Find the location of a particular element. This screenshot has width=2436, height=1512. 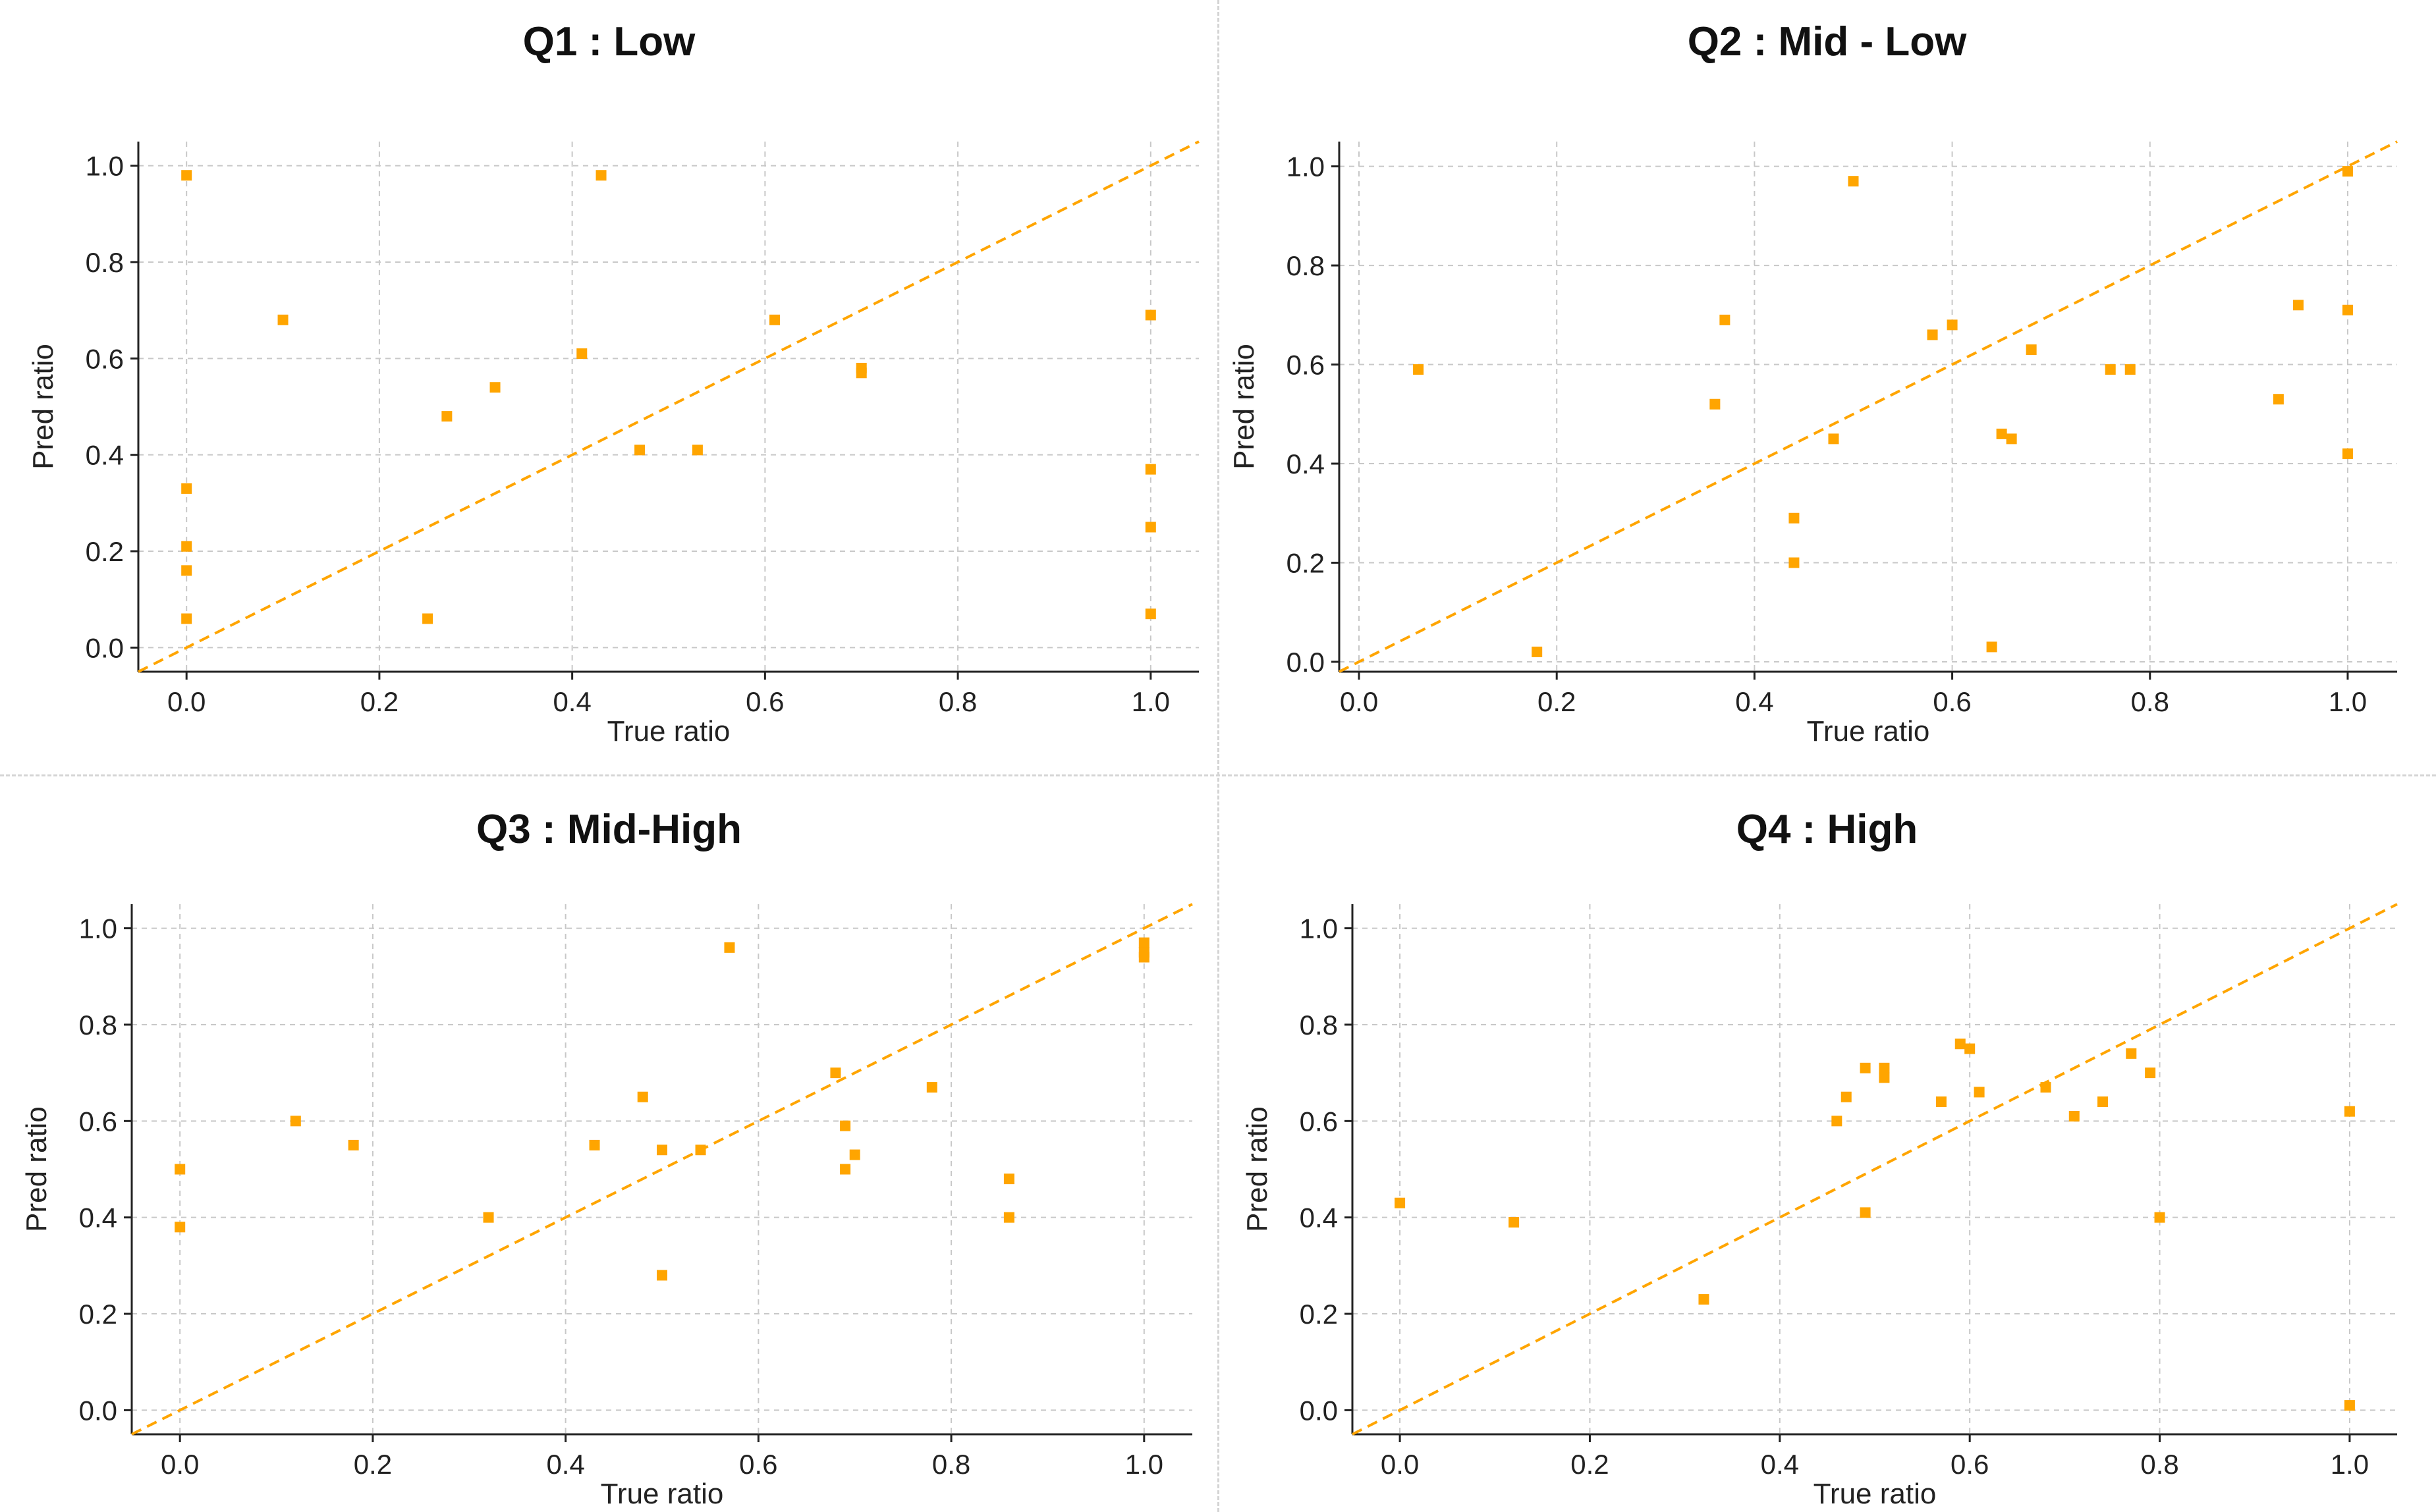

chart-title: Q2 : Mid - Low is located at coordinates (1827, 42).